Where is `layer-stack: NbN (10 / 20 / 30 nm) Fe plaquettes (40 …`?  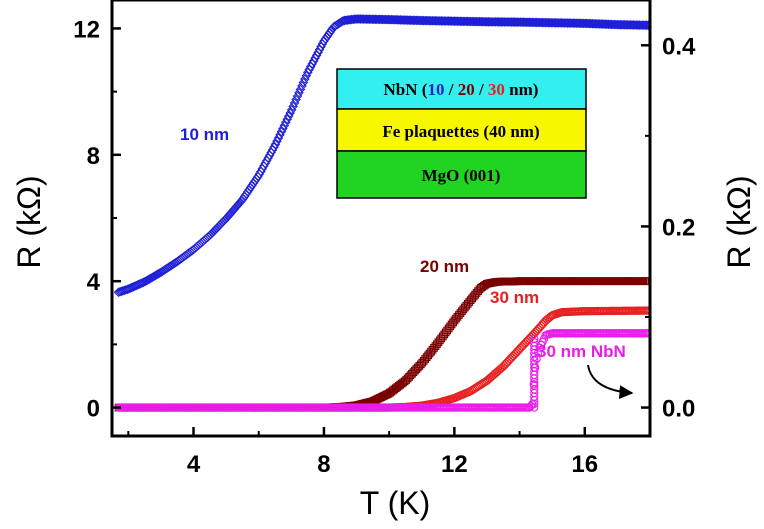 layer-stack: NbN (10 / 20 / 30 nm) Fe plaquettes (40 … is located at coordinates (461, 133).